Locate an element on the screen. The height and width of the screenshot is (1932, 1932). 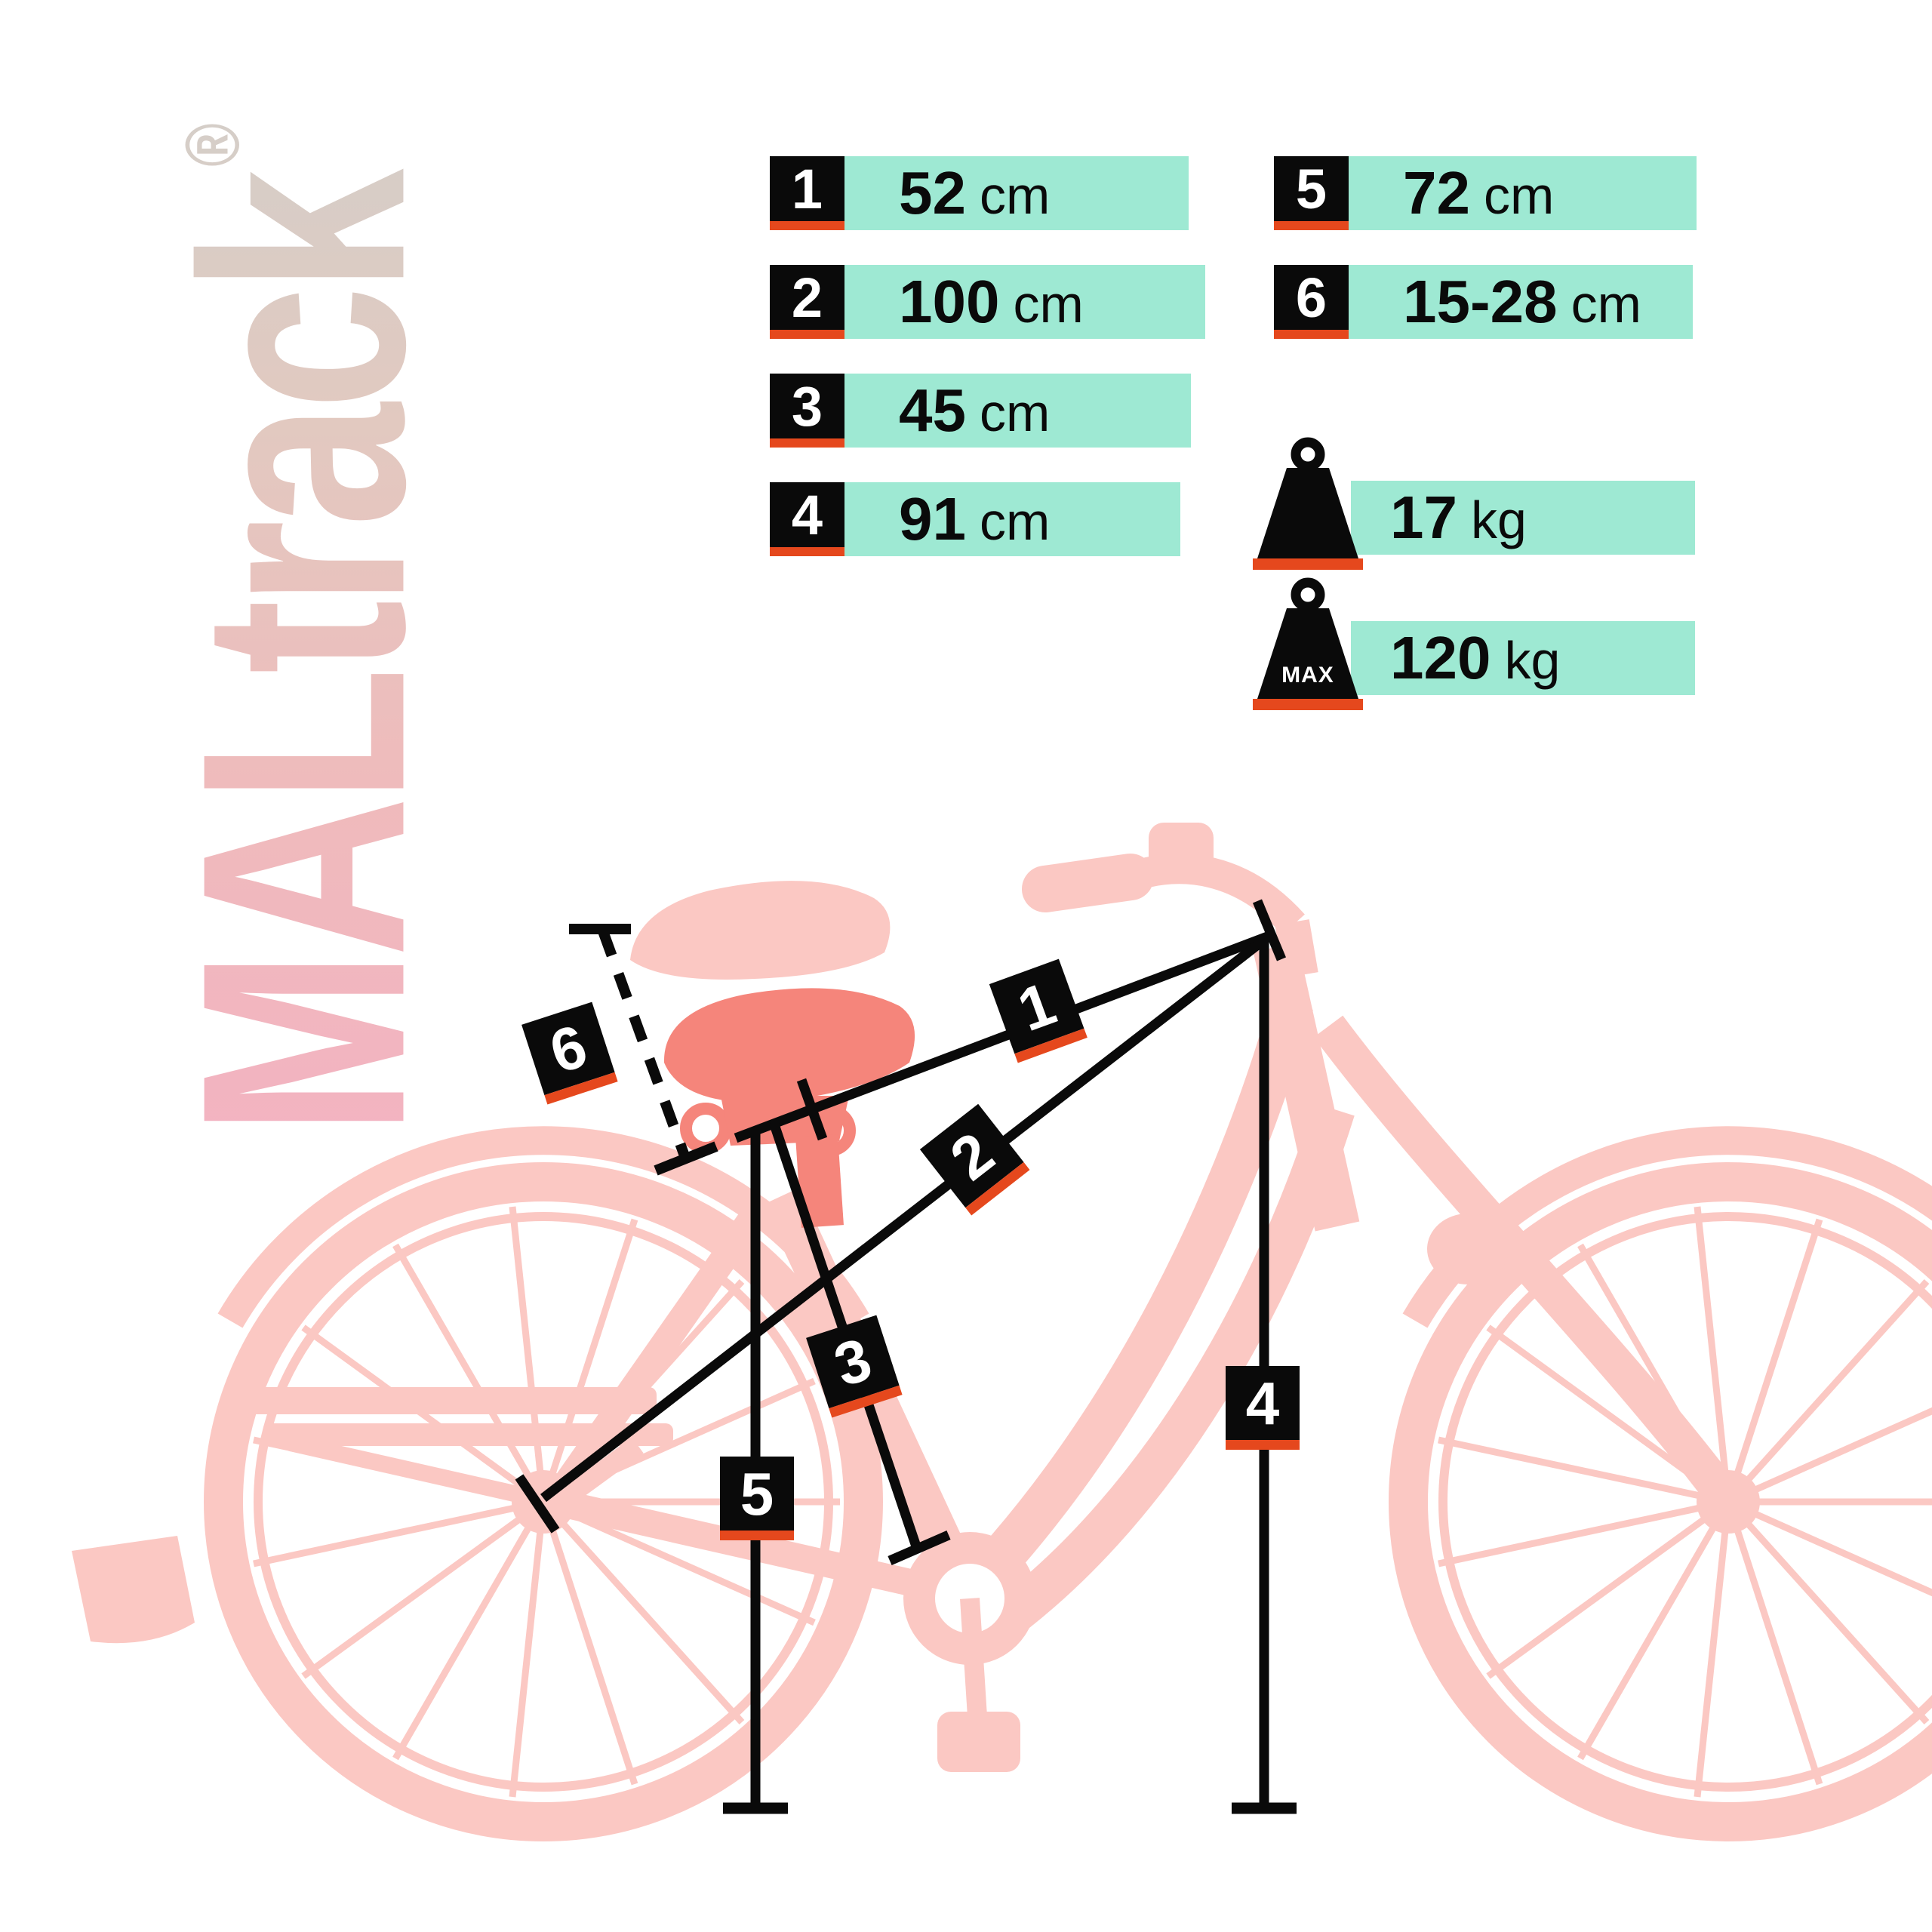
measurement-bar: 45 cm is located at coordinates (1017, 411).